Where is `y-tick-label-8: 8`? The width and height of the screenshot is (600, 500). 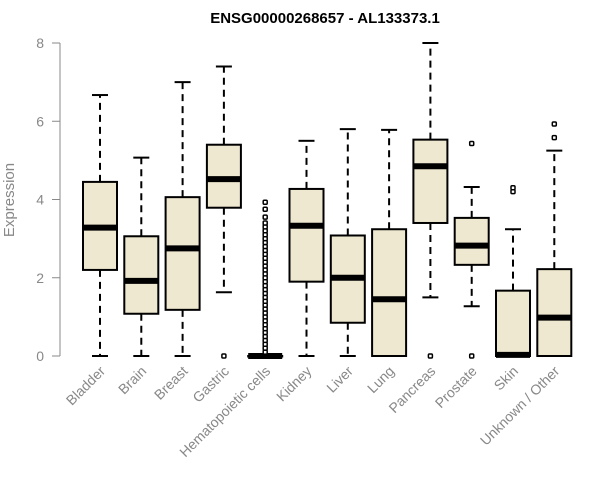 y-tick-label-8: 8 is located at coordinates (40, 43).